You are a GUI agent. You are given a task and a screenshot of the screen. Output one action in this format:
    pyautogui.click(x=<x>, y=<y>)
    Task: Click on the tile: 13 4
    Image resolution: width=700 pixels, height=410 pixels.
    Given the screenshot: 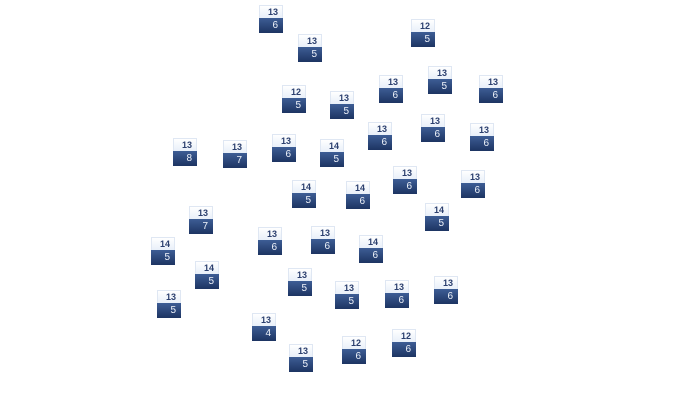 What is the action you would take?
    pyautogui.click(x=264, y=327)
    